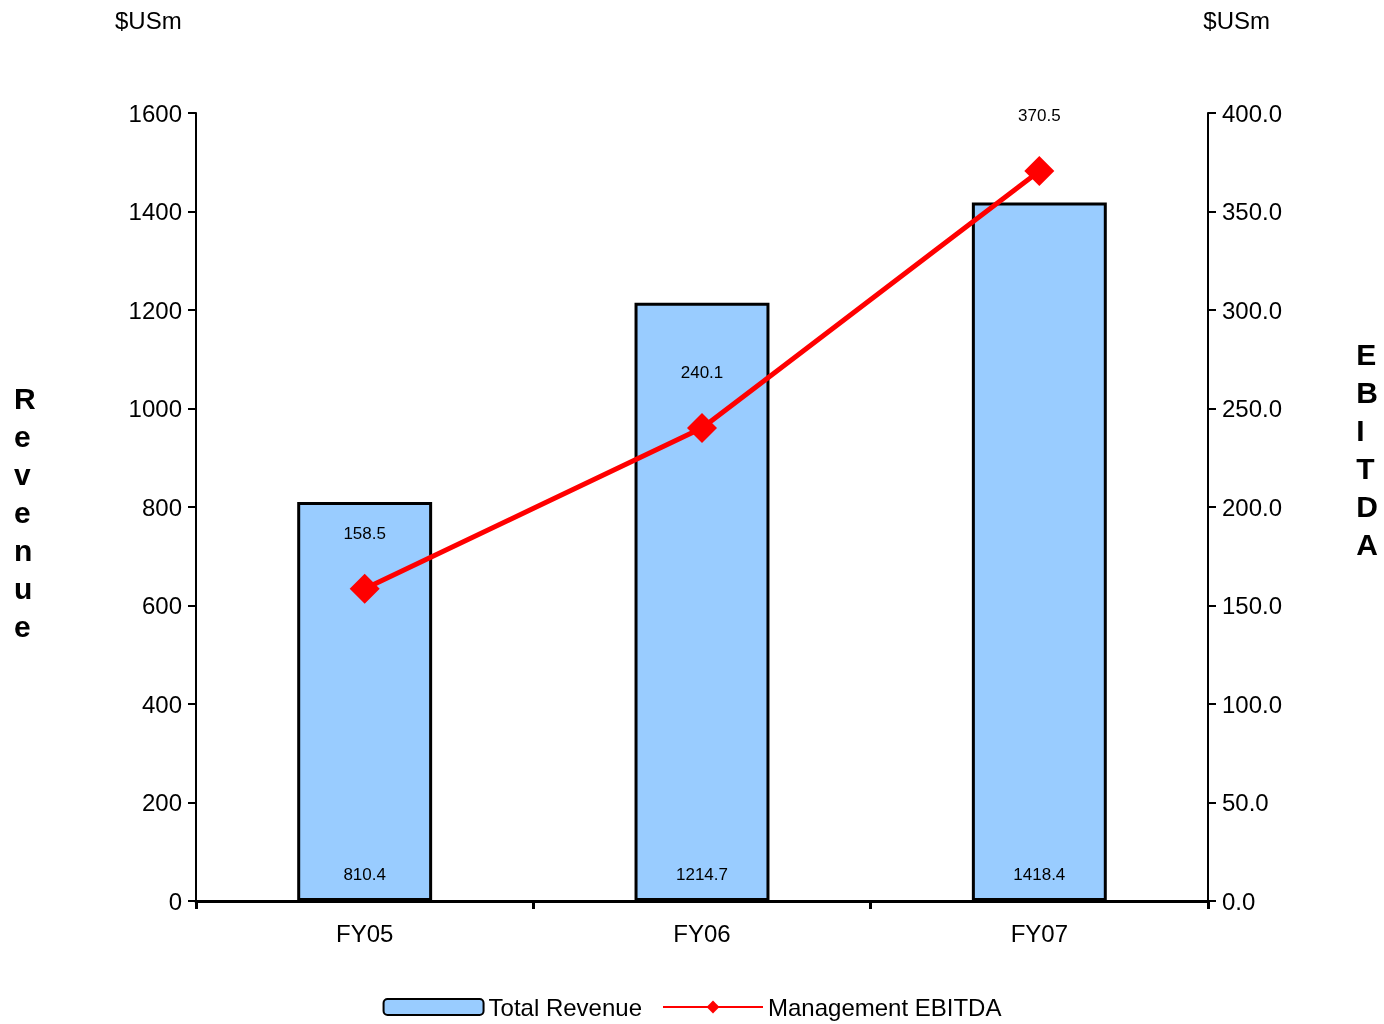  Describe the element at coordinates (364, 874) in the screenshot. I see `data-label: 810.4` at that location.